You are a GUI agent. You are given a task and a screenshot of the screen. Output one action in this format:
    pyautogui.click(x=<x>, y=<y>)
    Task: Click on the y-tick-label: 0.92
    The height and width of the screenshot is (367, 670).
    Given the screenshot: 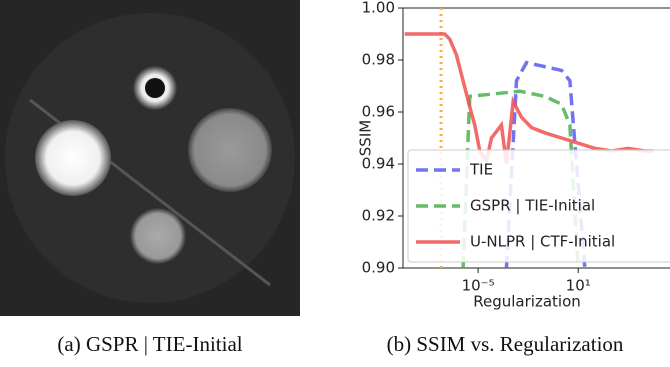 What is the action you would take?
    pyautogui.click(x=378, y=216)
    